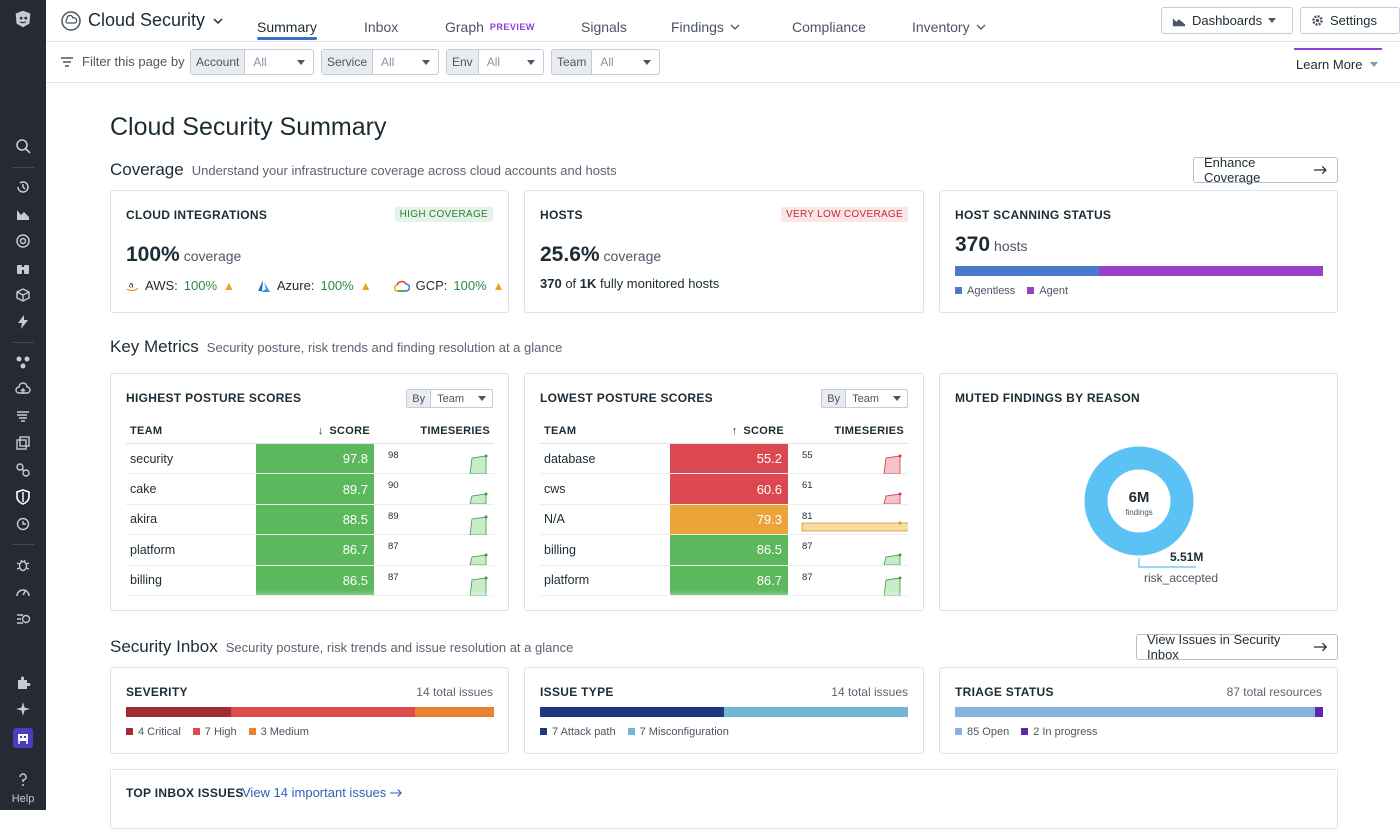 Image resolution: width=1400 pixels, height=829 pixels. I want to click on tab-compliance: Compliance, so click(829, 27).